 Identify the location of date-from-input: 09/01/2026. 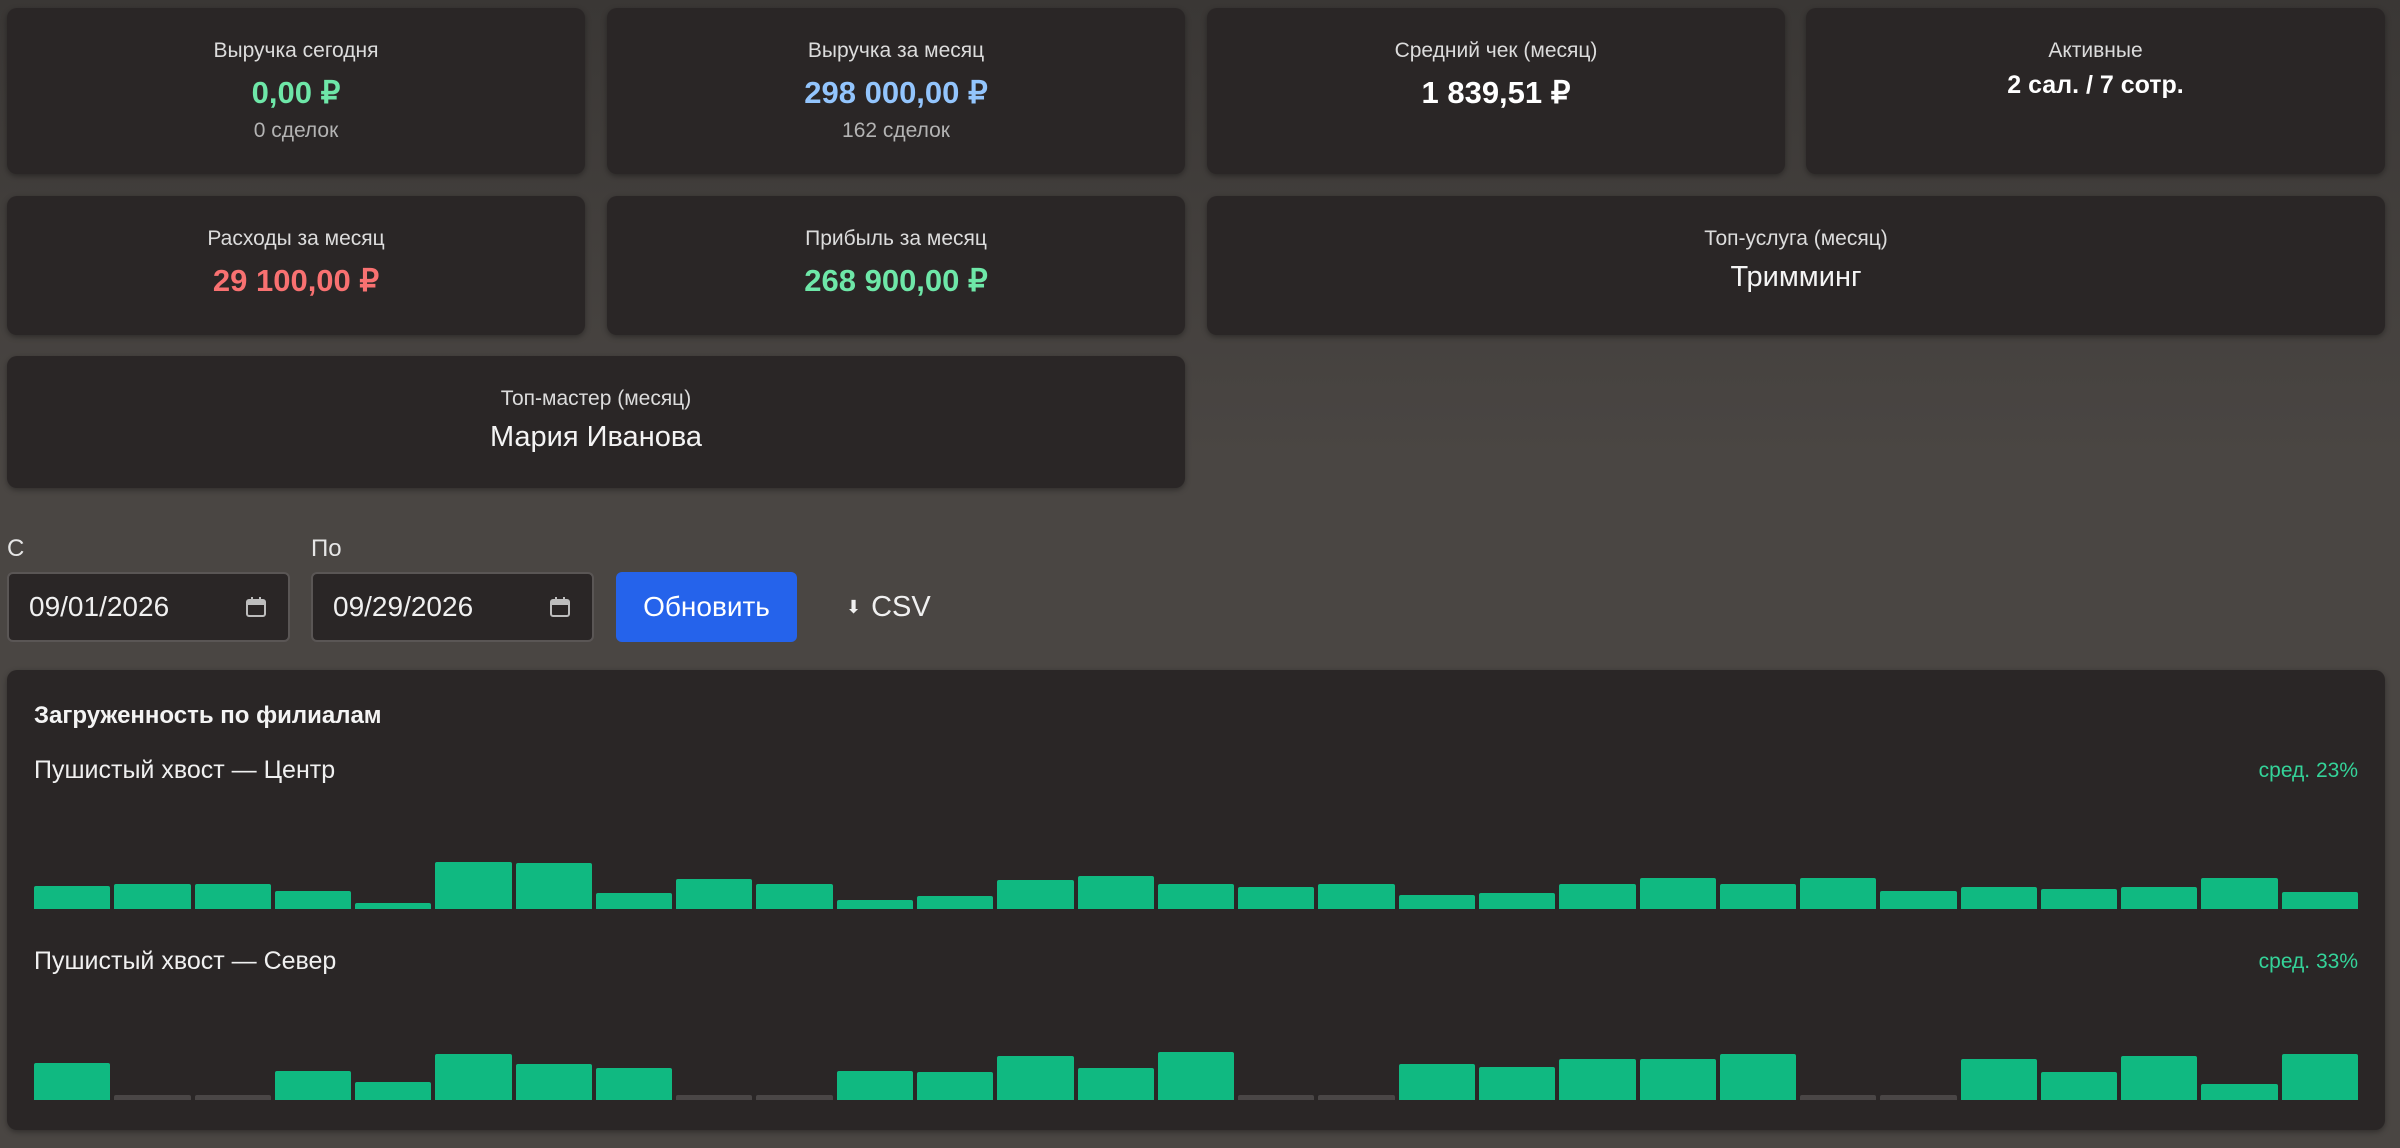
(148, 607).